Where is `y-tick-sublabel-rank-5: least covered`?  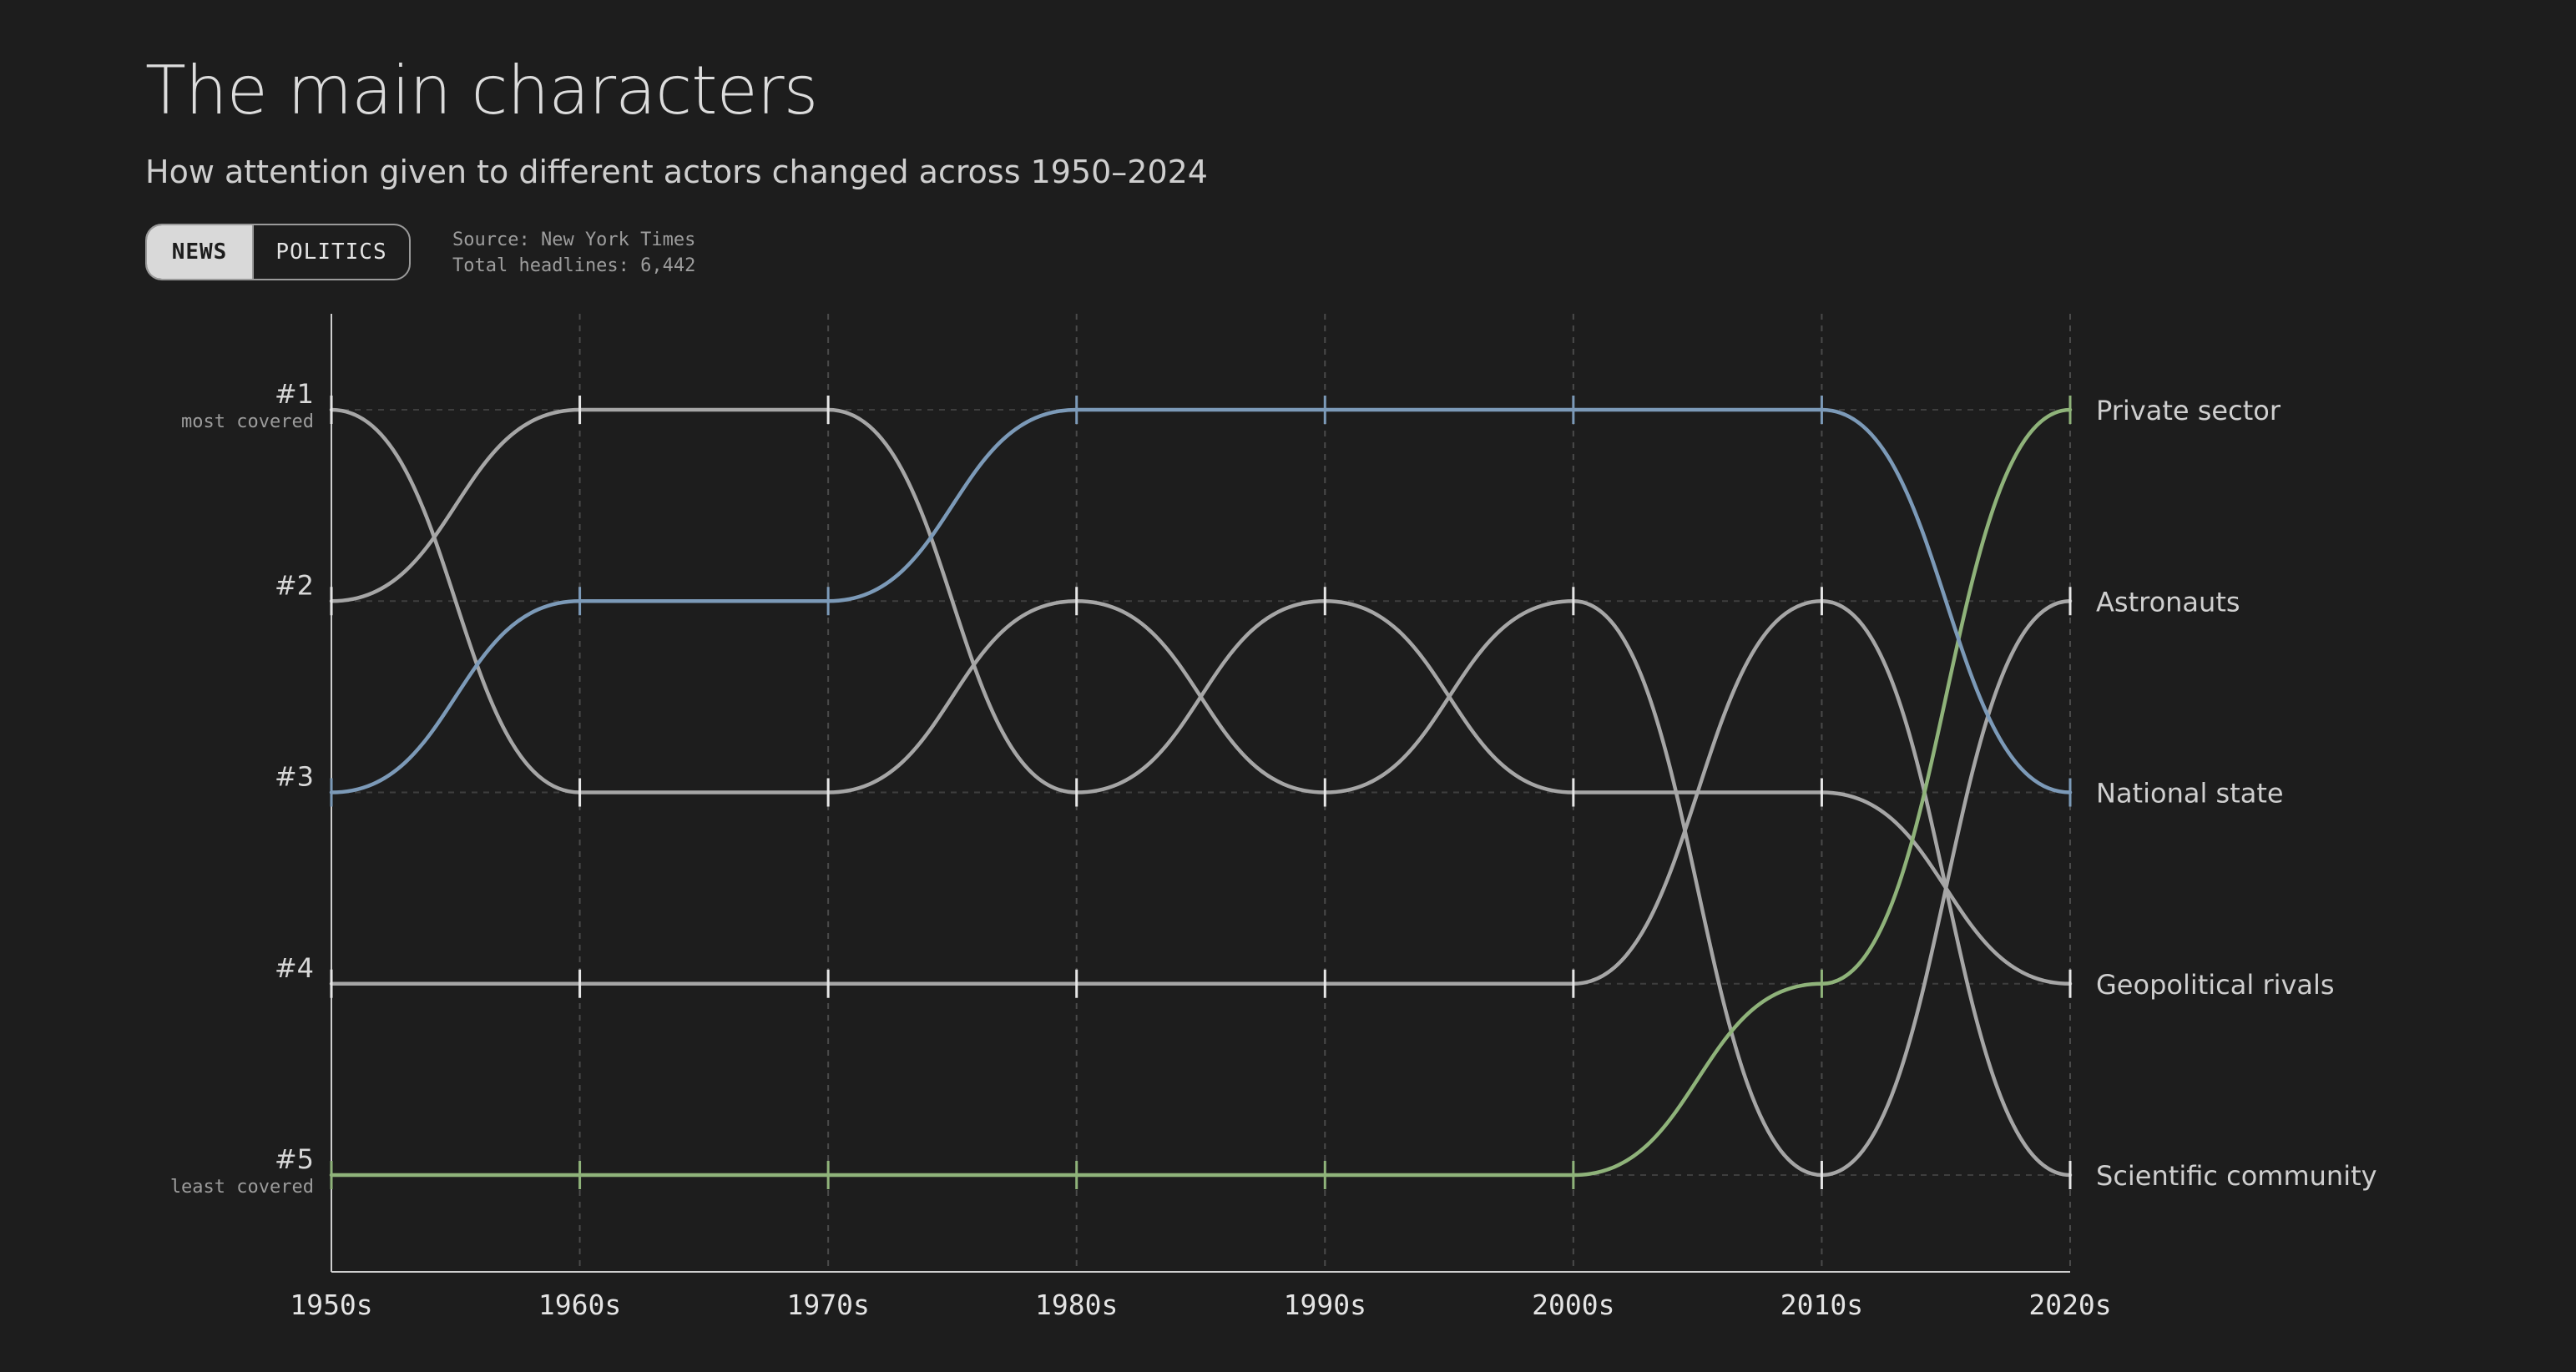 y-tick-sublabel-rank-5: least covered is located at coordinates (242, 1187).